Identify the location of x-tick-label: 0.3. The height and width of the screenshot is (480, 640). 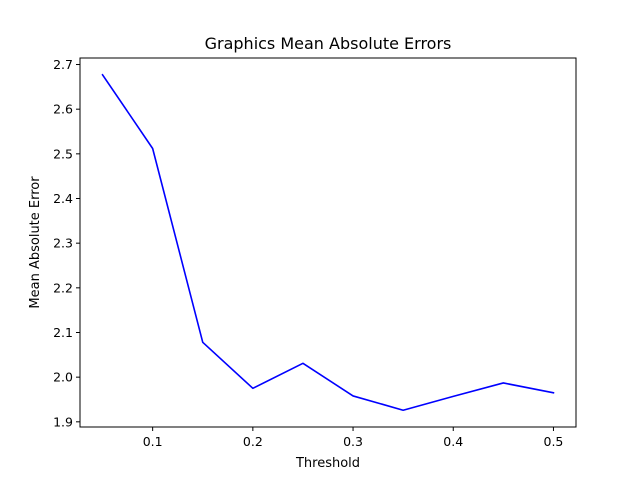
(353, 441).